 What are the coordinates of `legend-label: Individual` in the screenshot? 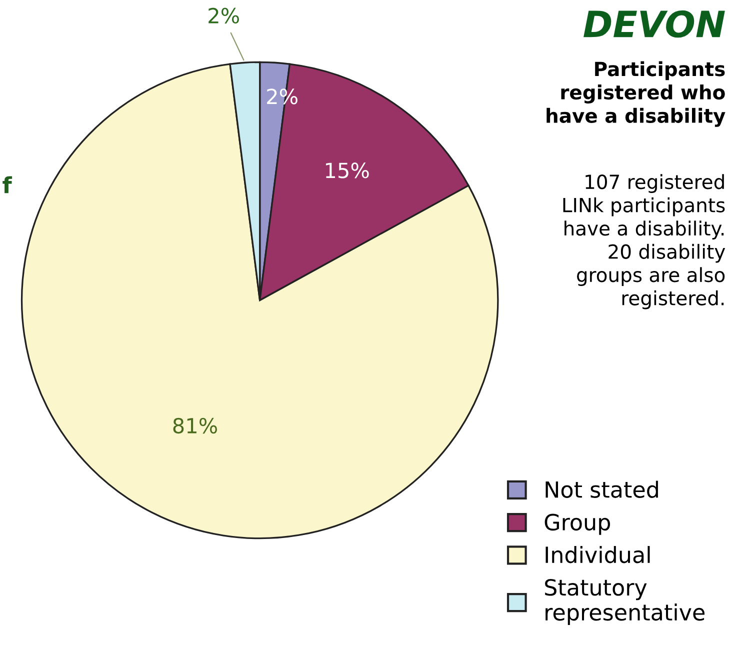 It's located at (598, 555).